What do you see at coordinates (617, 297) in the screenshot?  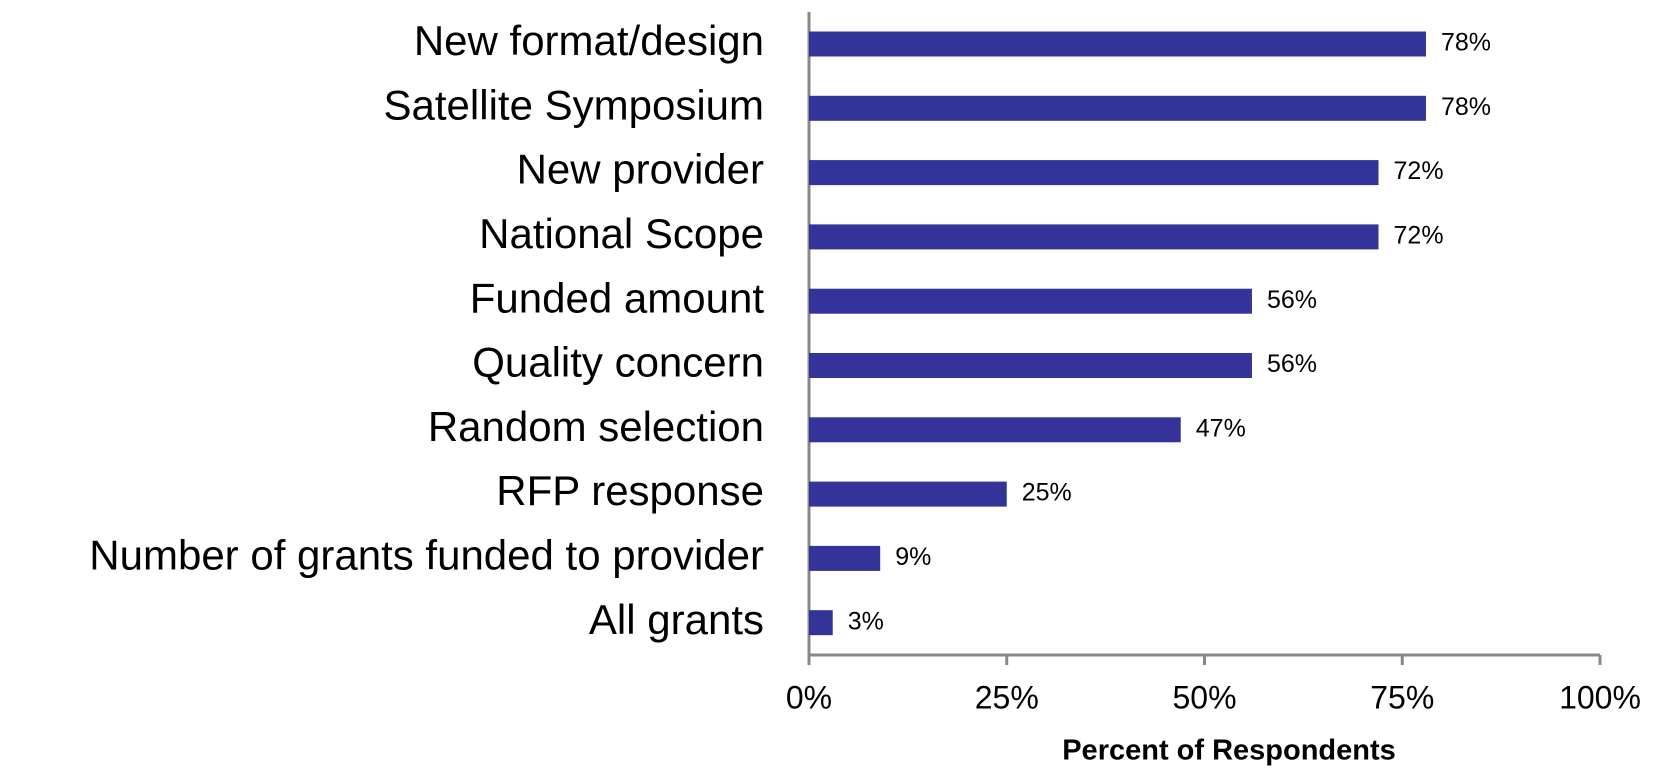 I see `category-label: Funded amount` at bounding box center [617, 297].